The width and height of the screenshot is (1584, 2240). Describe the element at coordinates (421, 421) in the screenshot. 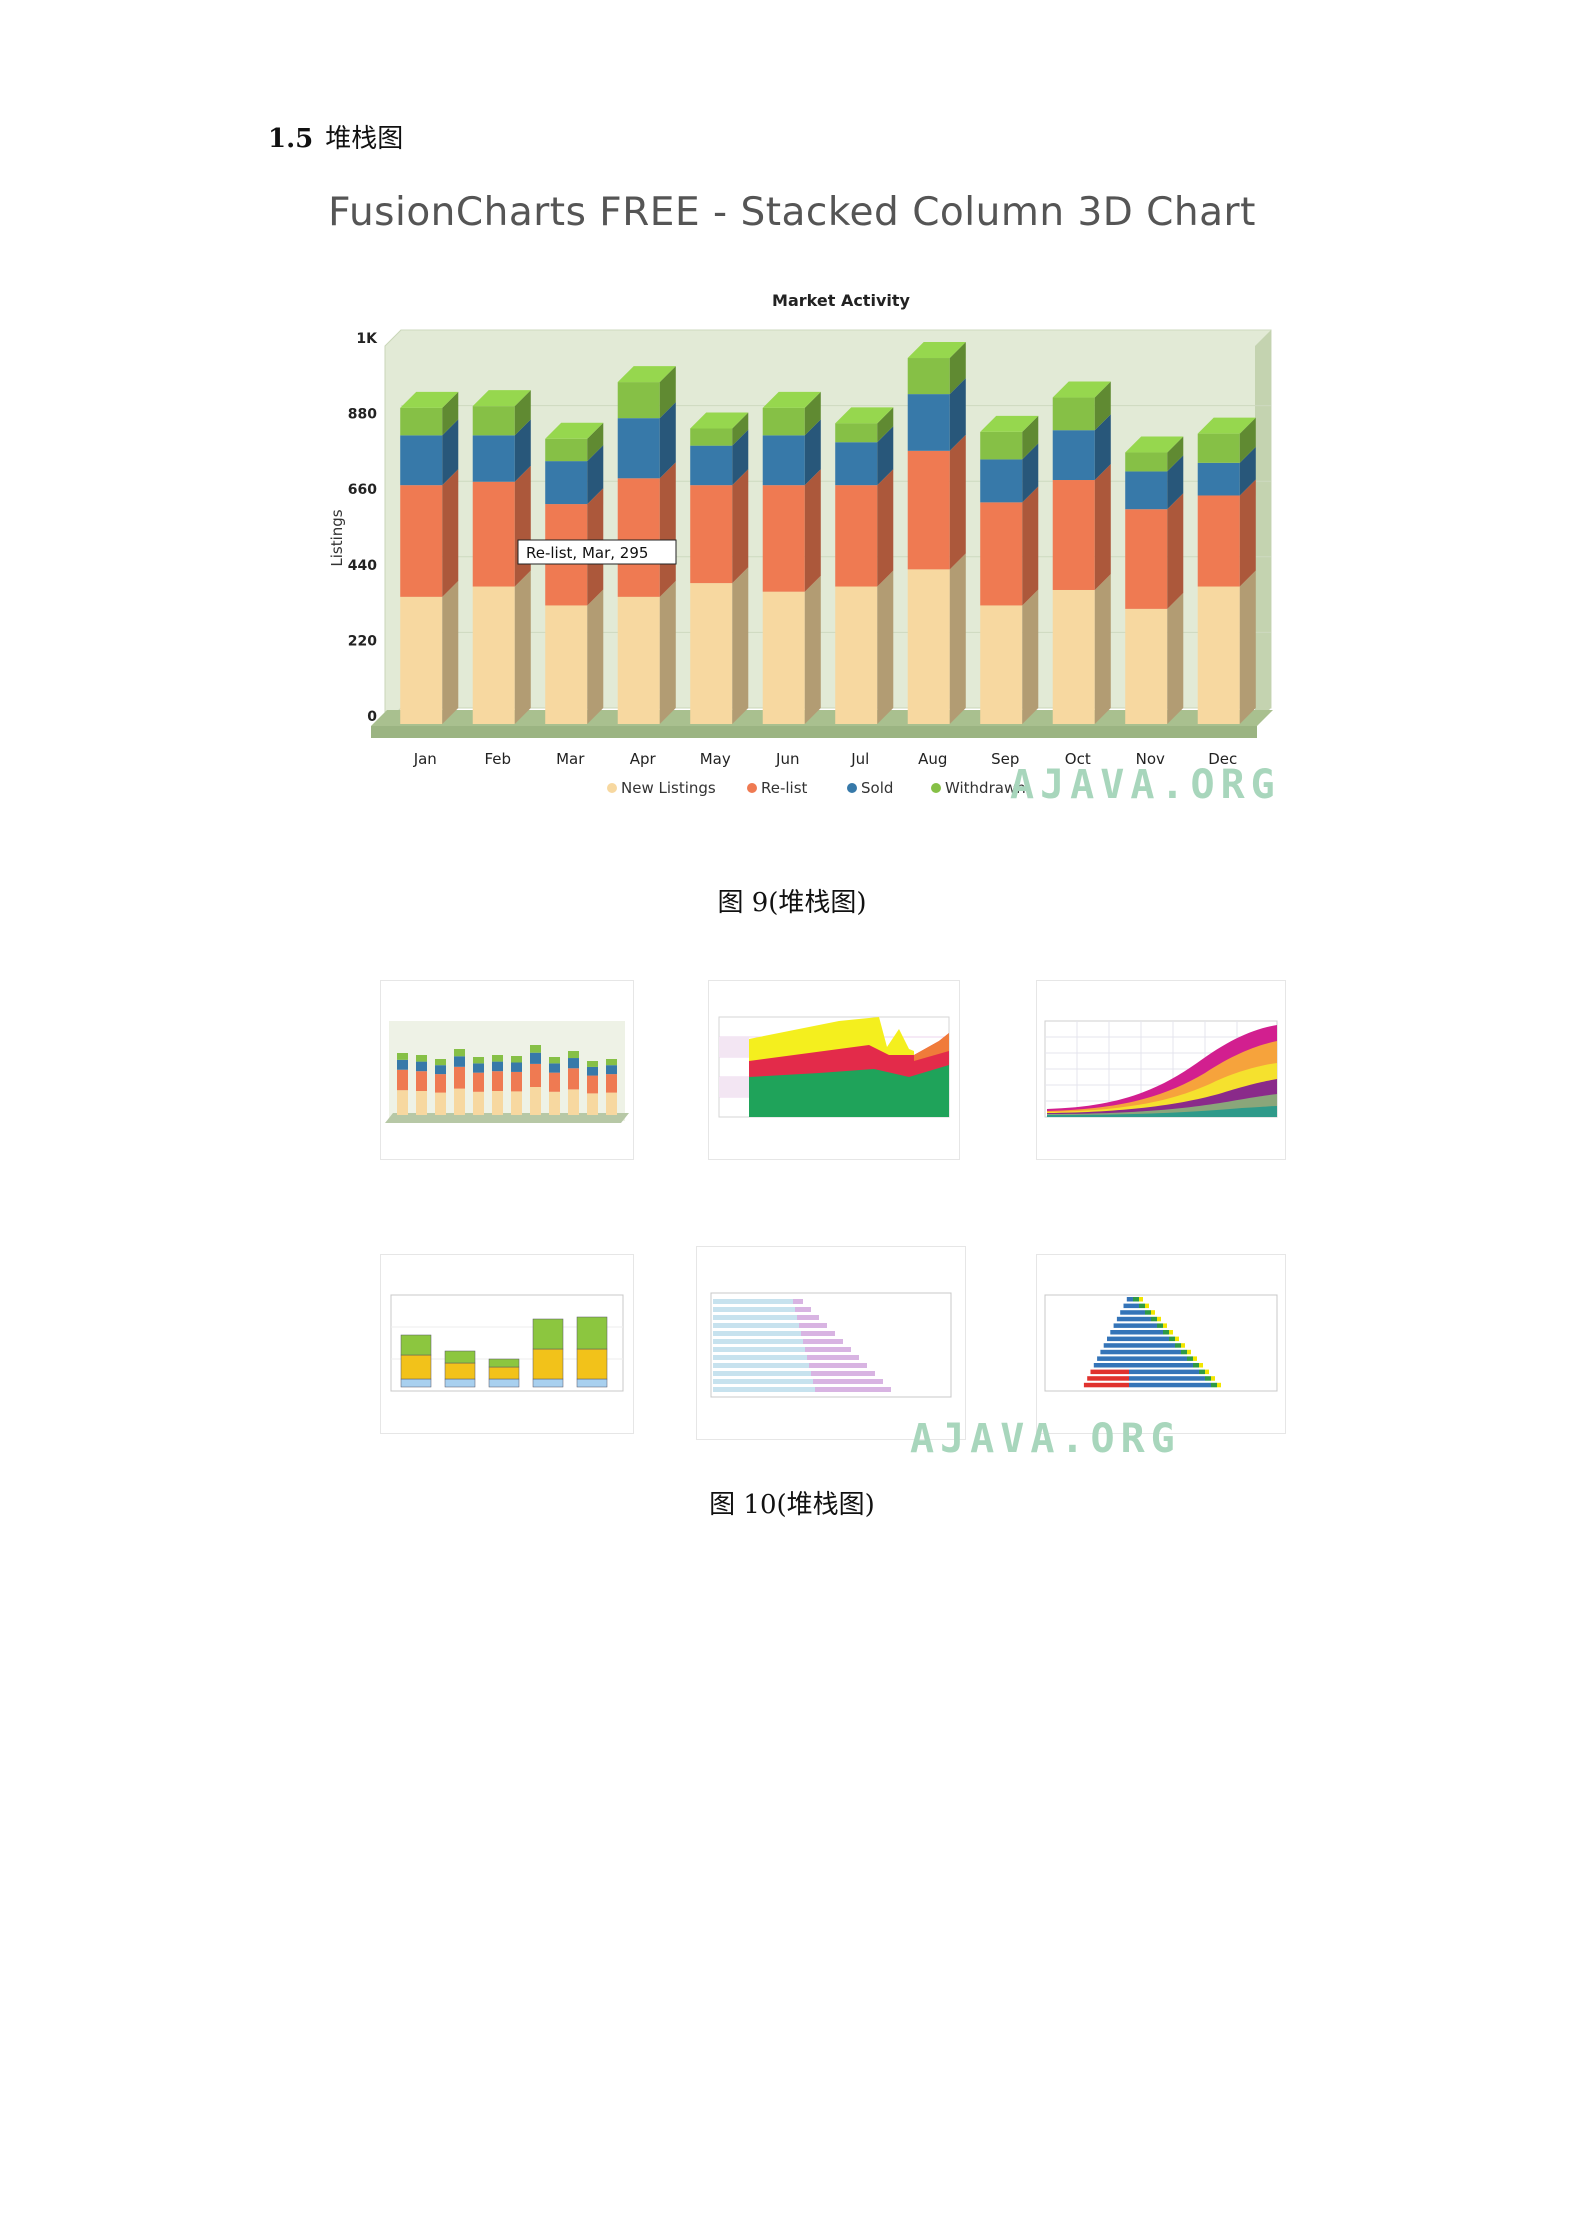

I see `bar-jan-withdrawn` at that location.